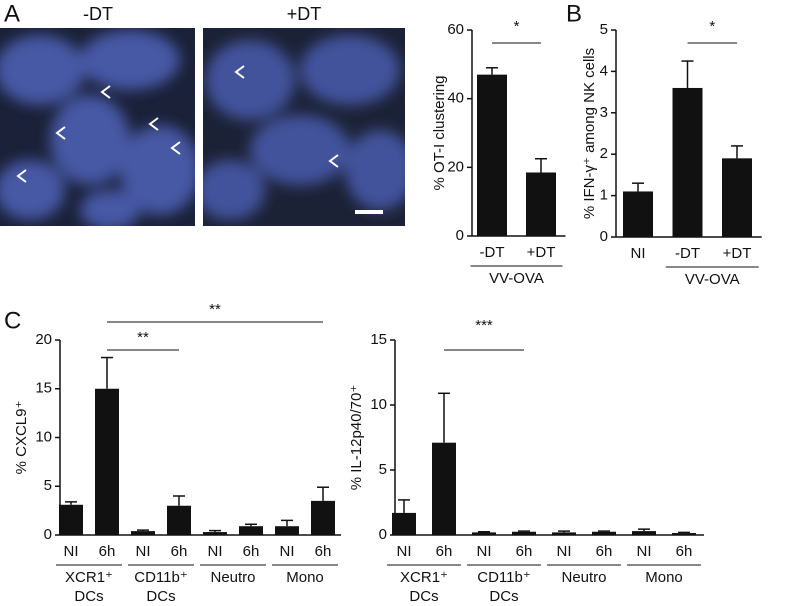  I want to click on y-tick-label: 1, so click(604, 195).